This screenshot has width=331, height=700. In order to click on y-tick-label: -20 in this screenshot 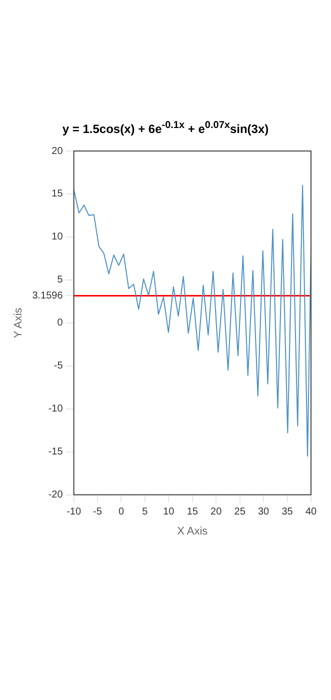, I will do `click(56, 495)`.